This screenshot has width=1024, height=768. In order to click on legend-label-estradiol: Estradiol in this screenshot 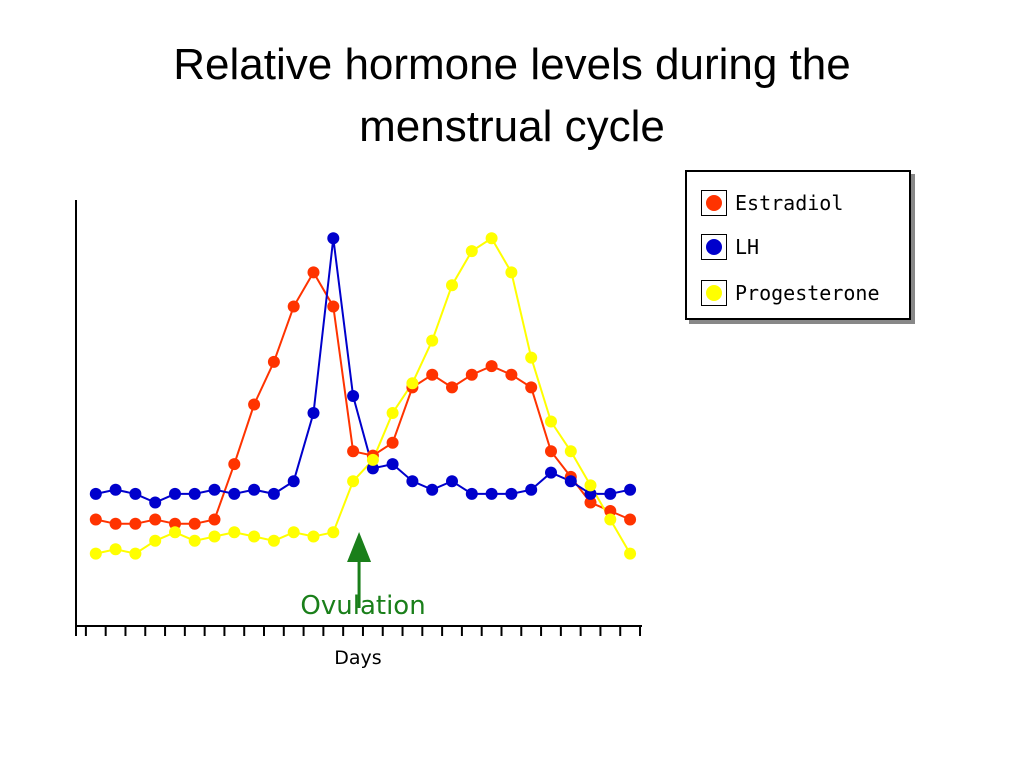, I will do `click(789, 203)`.